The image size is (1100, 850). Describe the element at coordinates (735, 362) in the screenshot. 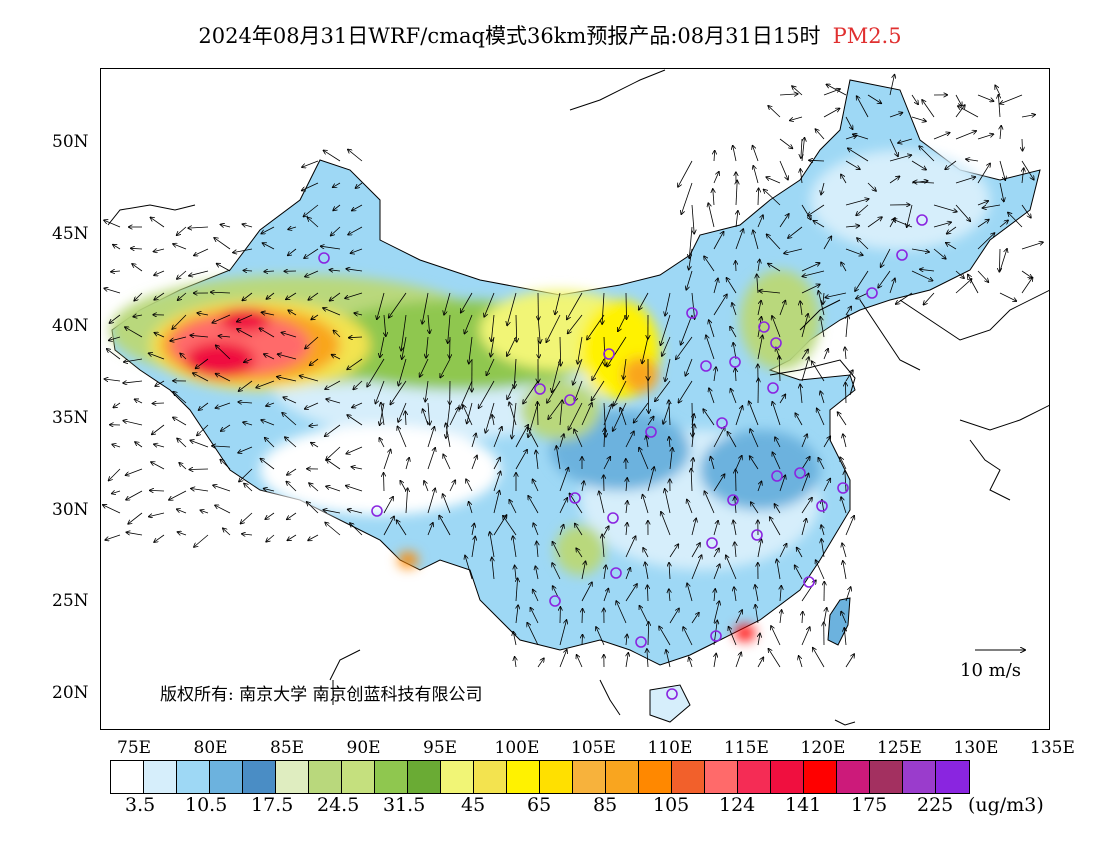

I see `station-marker: Taiyuan` at that location.